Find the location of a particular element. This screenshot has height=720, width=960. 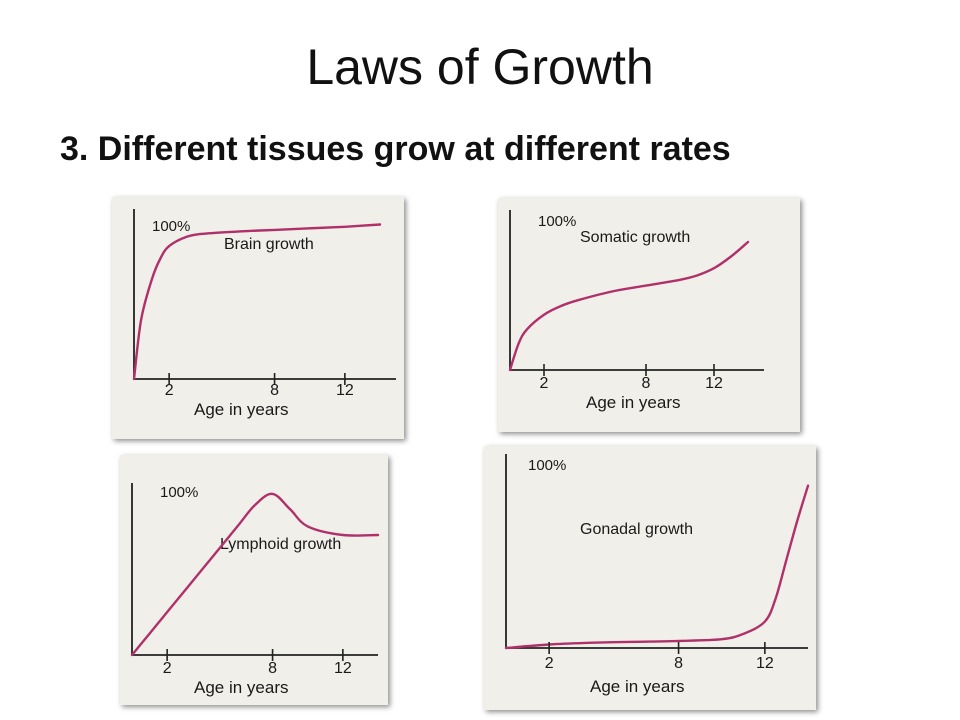

gonadal-growth-panel: 100% Gonadal growth 2 8 12 Age in years is located at coordinates (650, 578).